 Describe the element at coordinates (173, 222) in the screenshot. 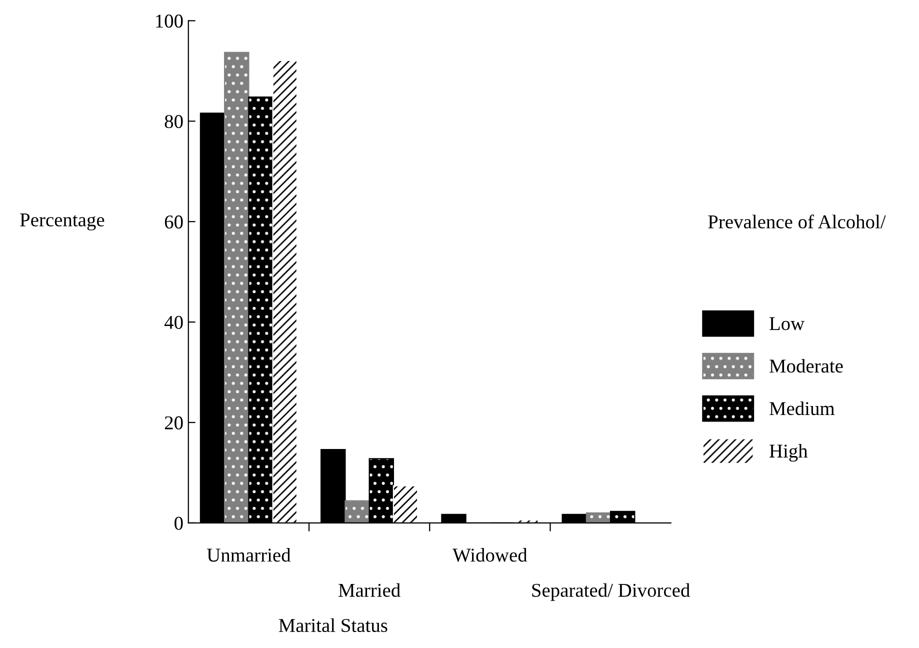

I see `y-tick-label: 60` at that location.